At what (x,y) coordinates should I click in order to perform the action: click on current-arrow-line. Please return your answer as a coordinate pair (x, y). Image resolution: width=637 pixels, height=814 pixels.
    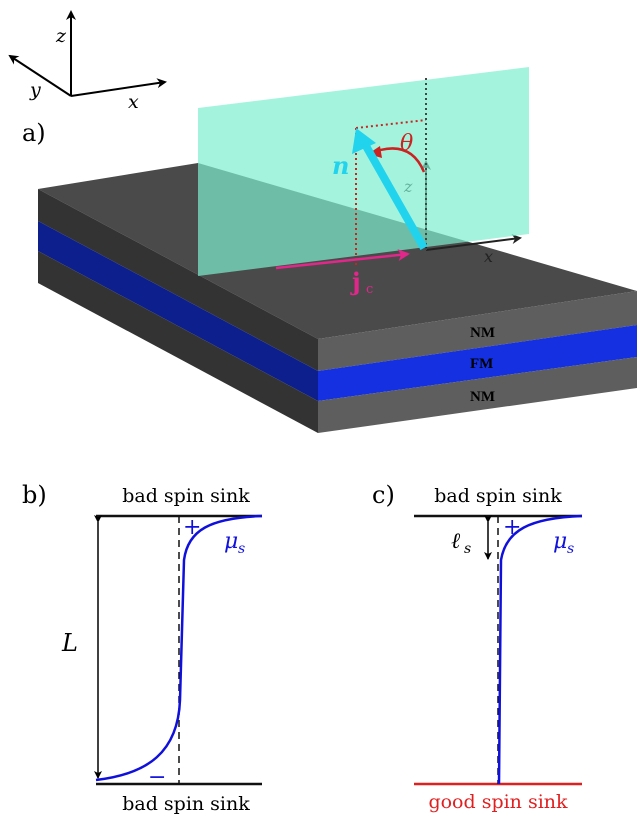
    Looking at the image, I should click on (342, 259).